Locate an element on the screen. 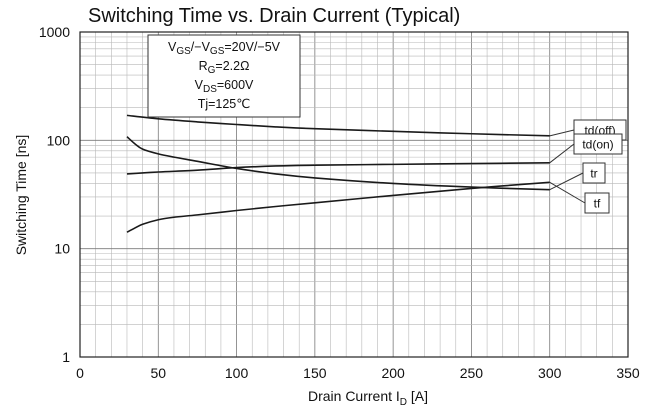  y-tick-label: 1000 is located at coordinates (54, 32).